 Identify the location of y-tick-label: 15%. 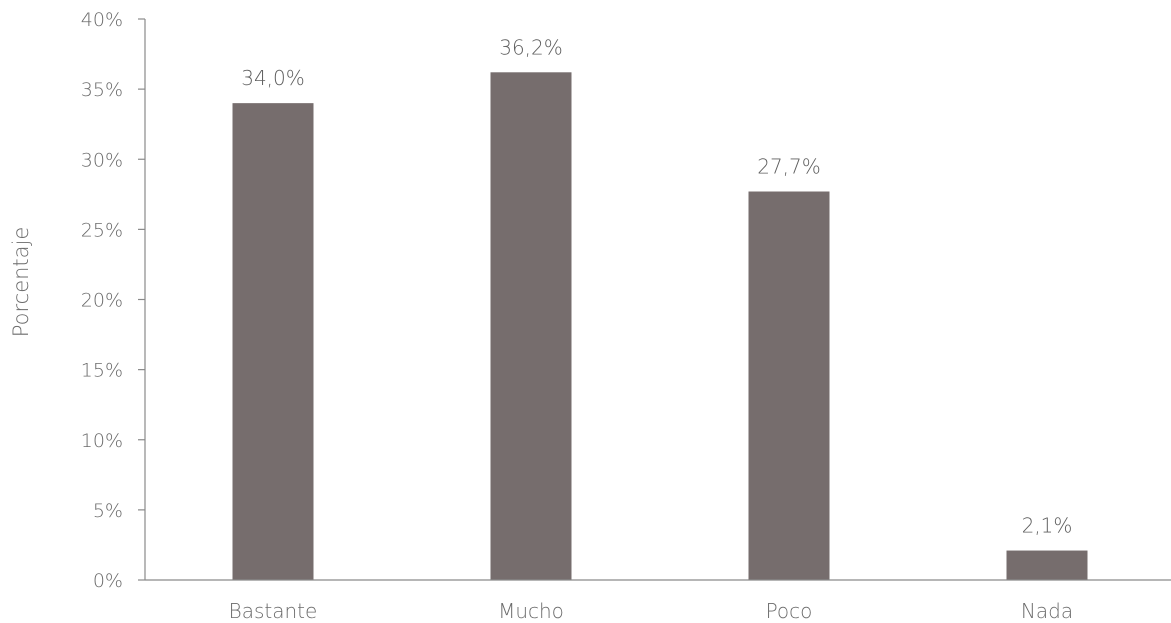
(102, 371).